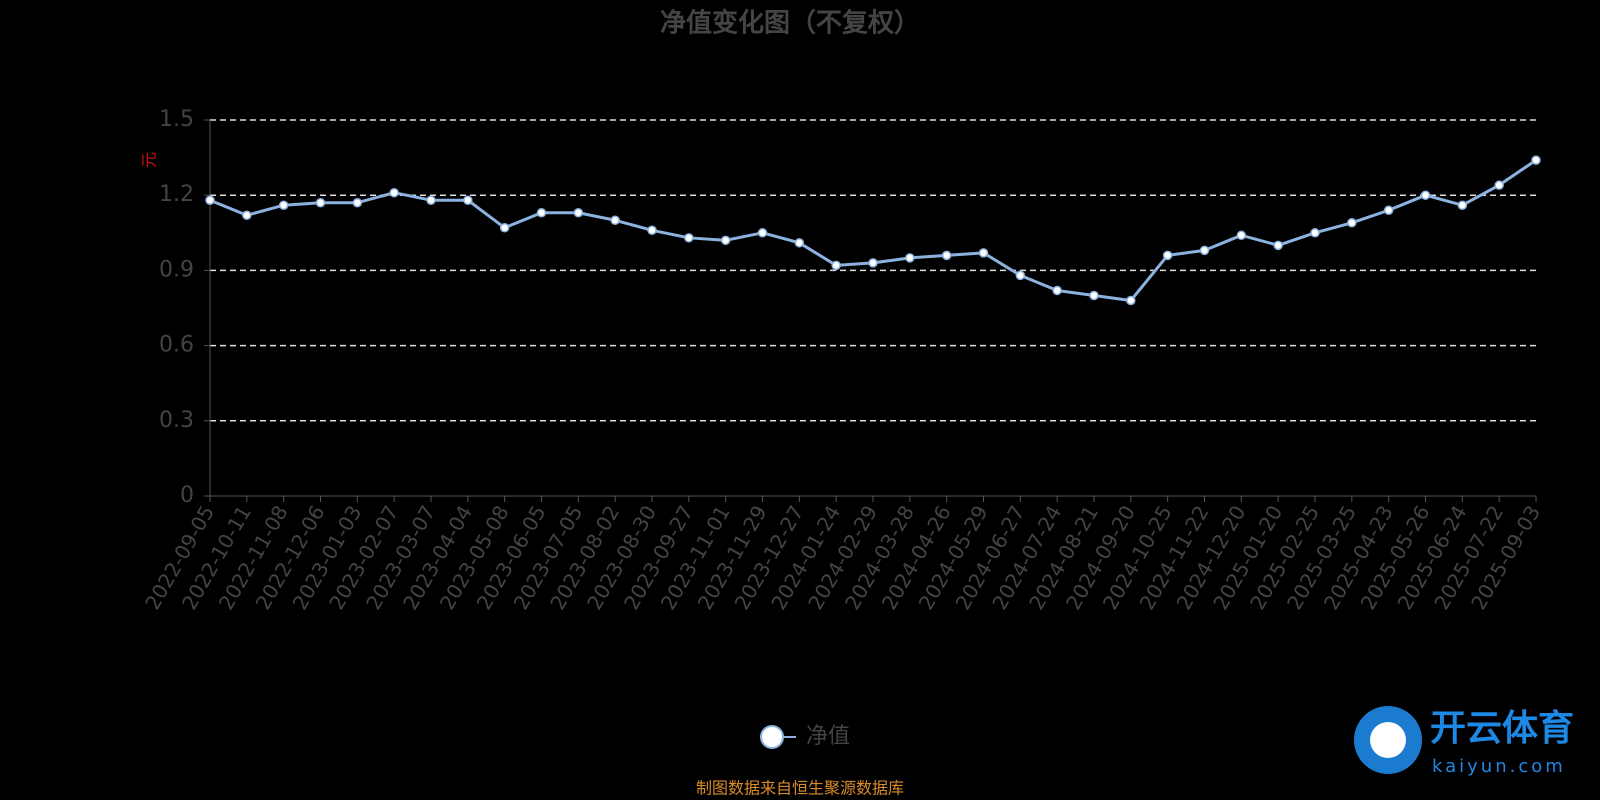 The height and width of the screenshot is (800, 1600). Describe the element at coordinates (176, 345) in the screenshot. I see `y-tick-label: 0.6` at that location.